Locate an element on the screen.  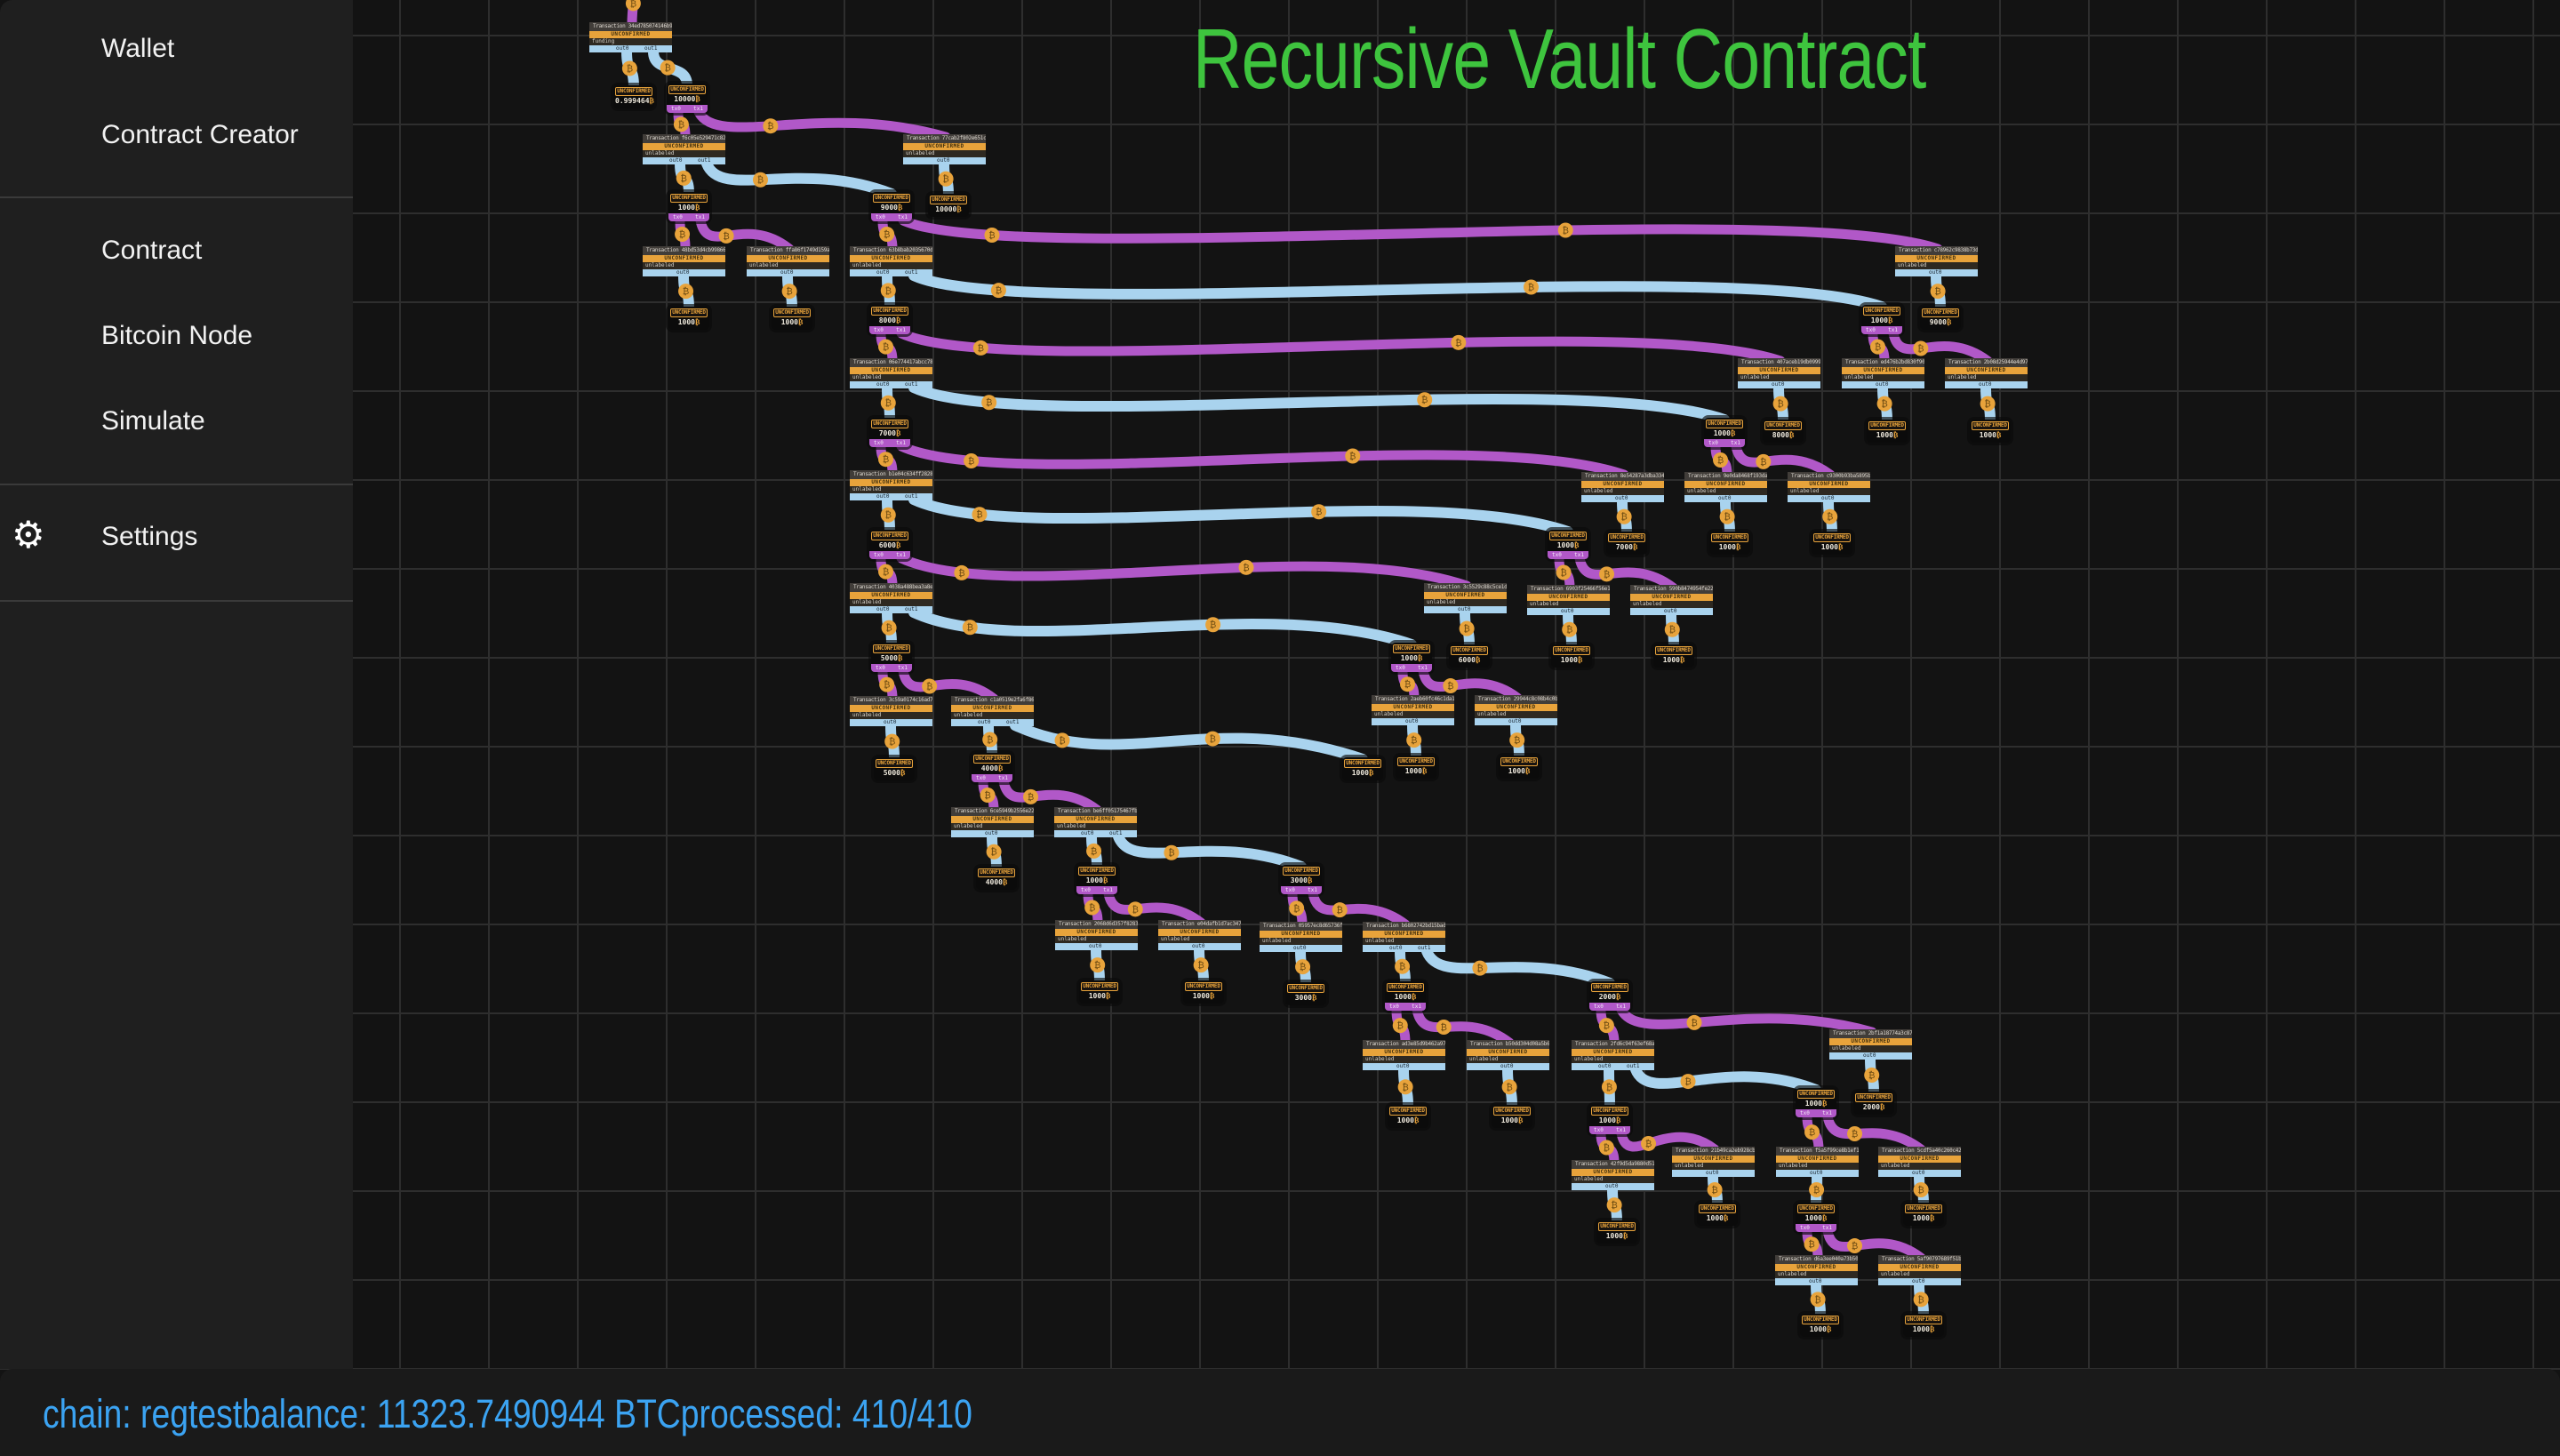
utxo-badge: UNCONFIRMED 3000₿ tx0 tx1 is located at coordinates (1301, 879).